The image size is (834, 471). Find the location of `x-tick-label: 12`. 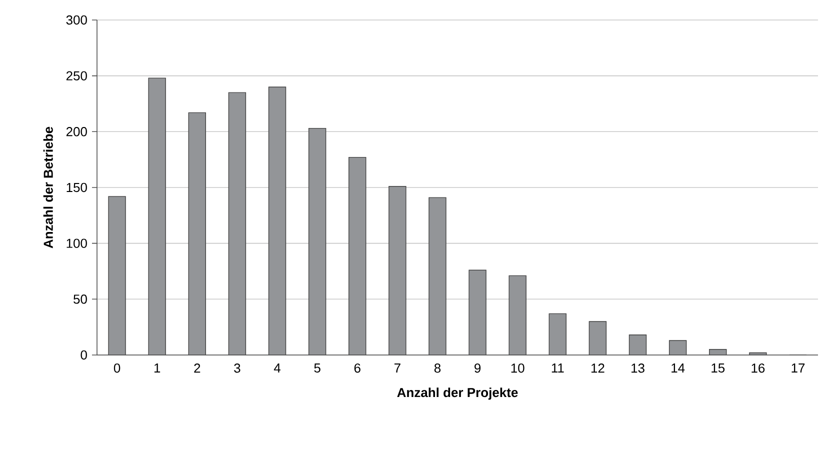

x-tick-label: 12 is located at coordinates (597, 368).